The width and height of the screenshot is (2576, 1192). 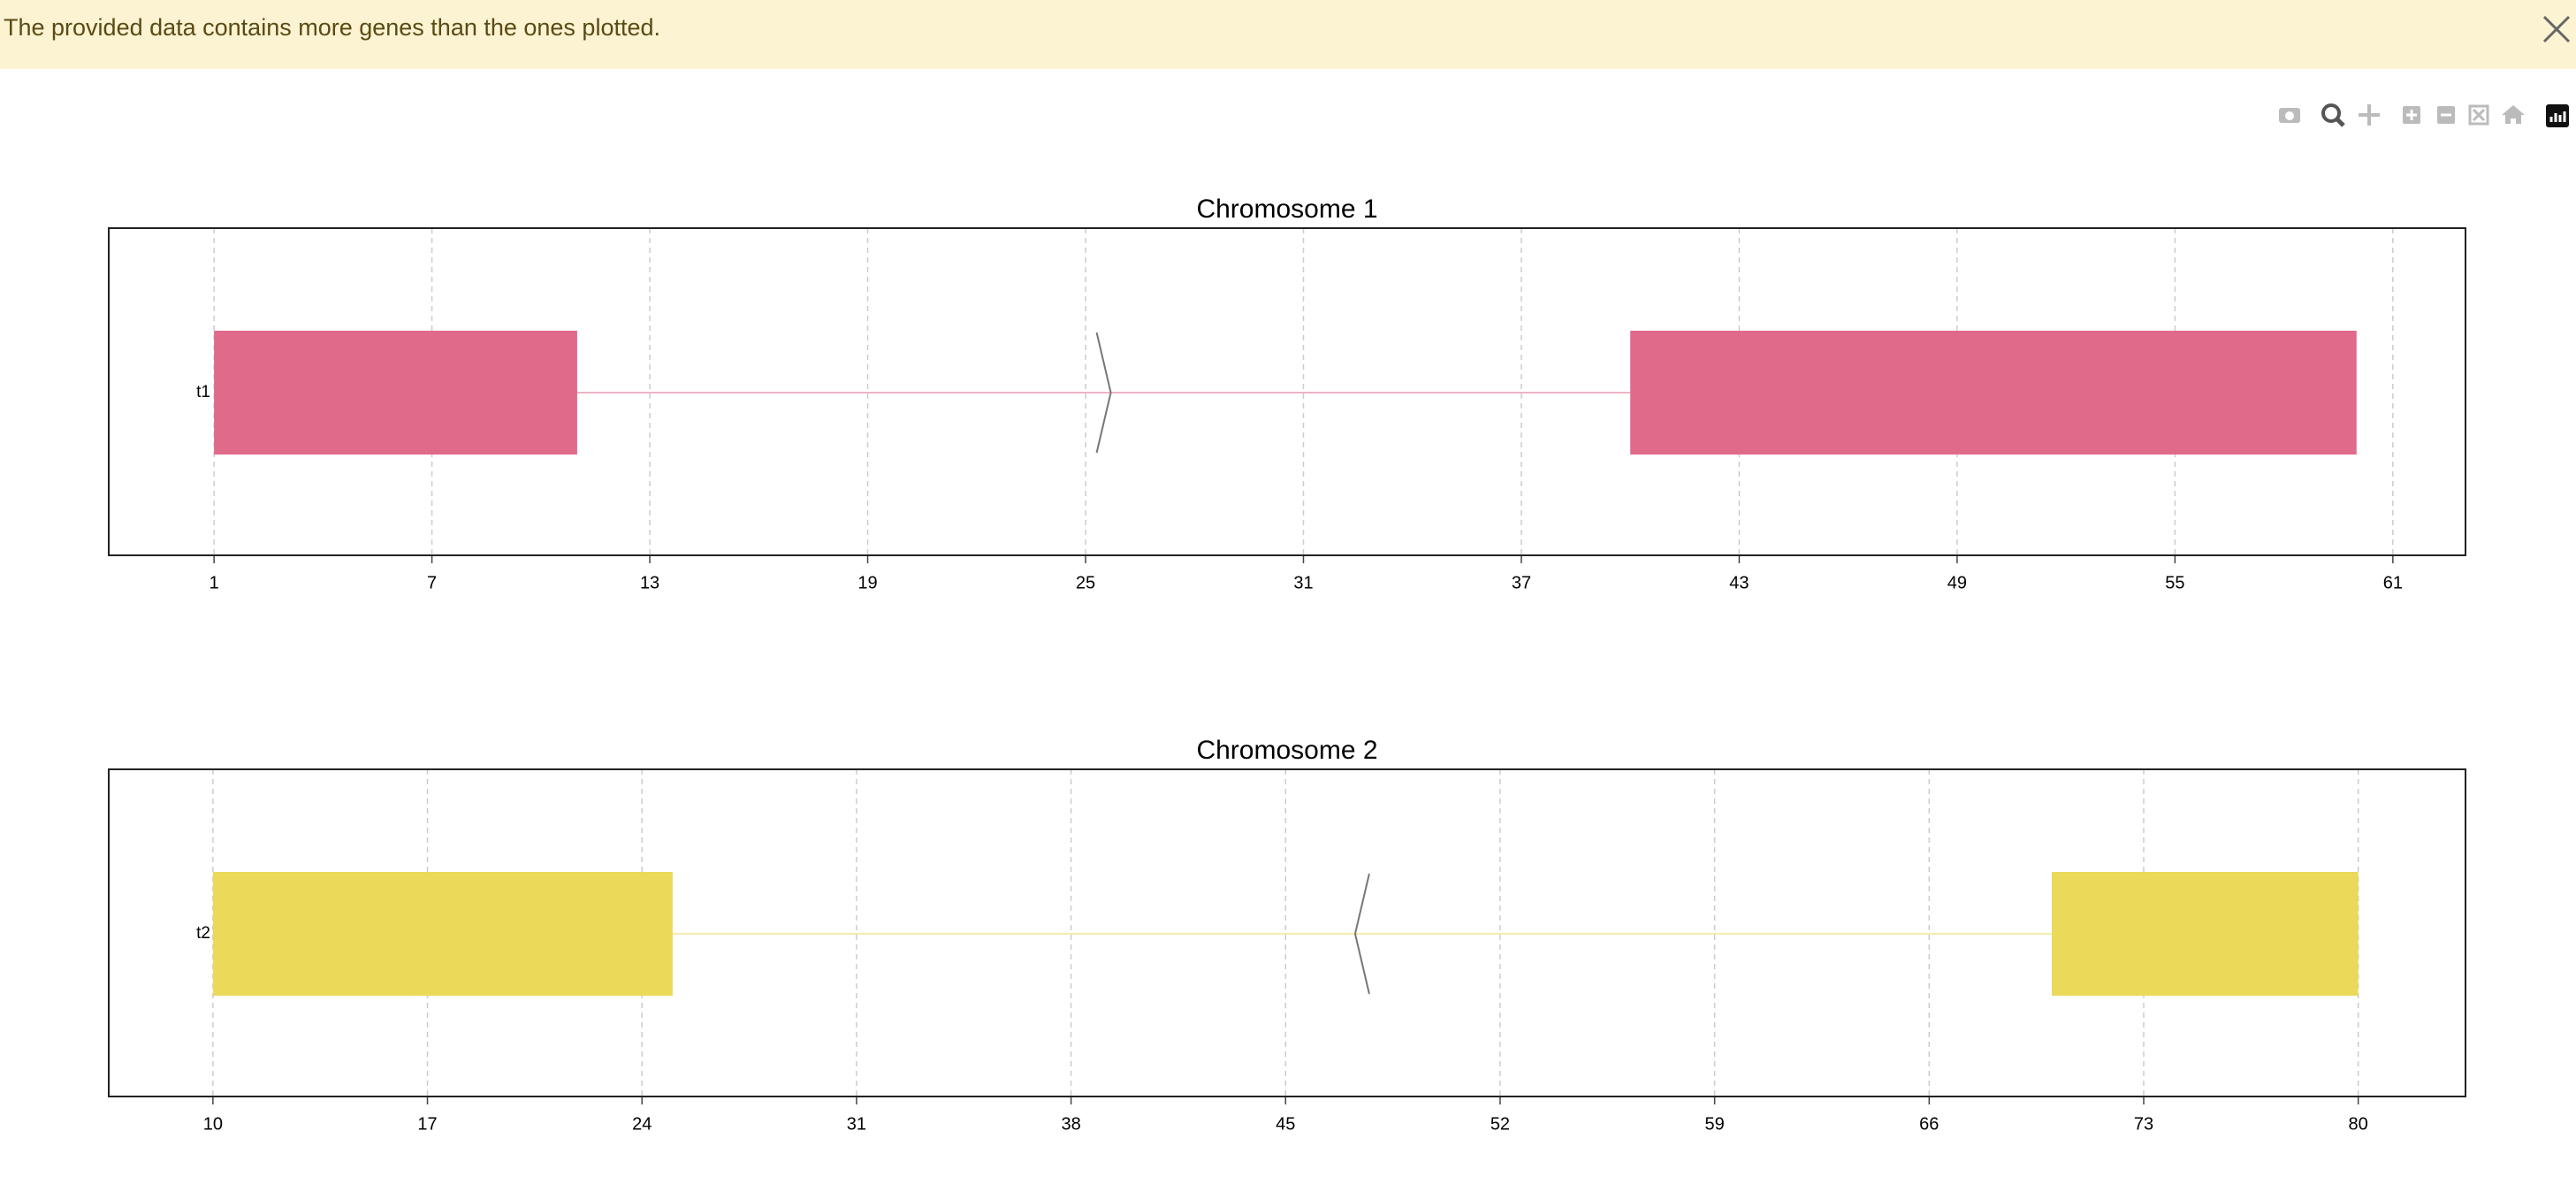 What do you see at coordinates (2369, 115) in the screenshot?
I see `pan-button` at bounding box center [2369, 115].